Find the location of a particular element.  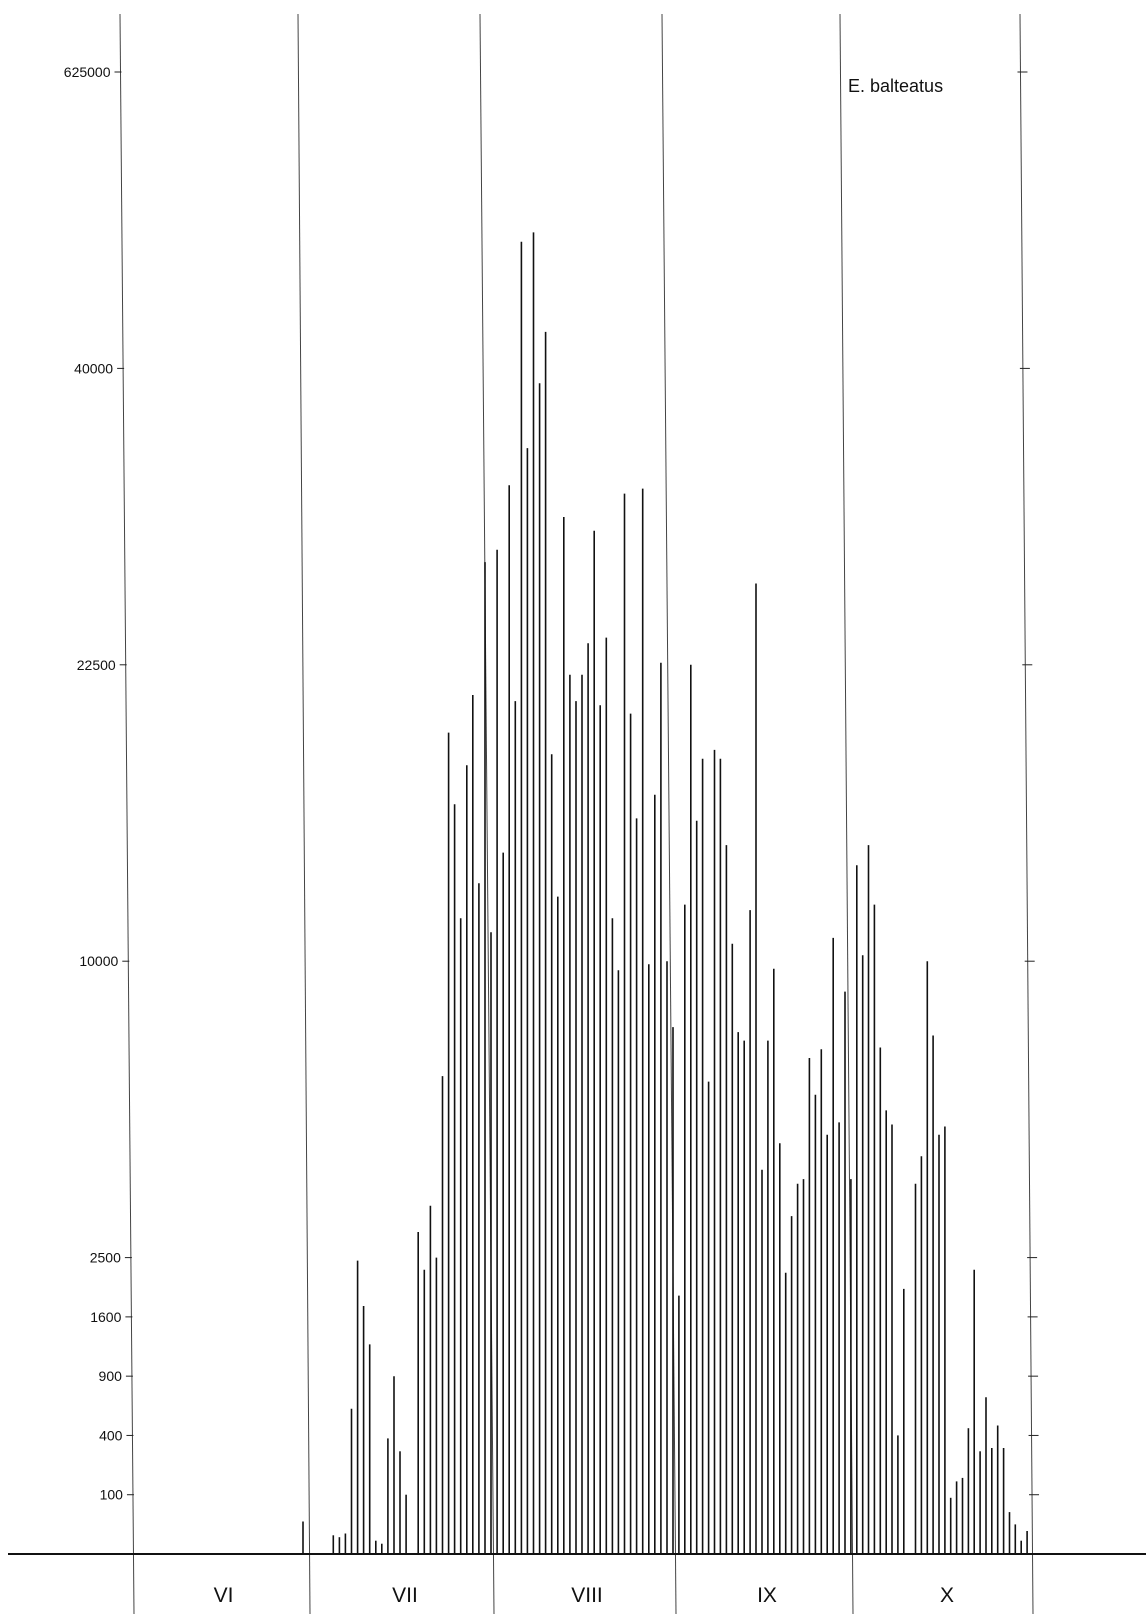

month-label-X: X is located at coordinates (947, 1595).